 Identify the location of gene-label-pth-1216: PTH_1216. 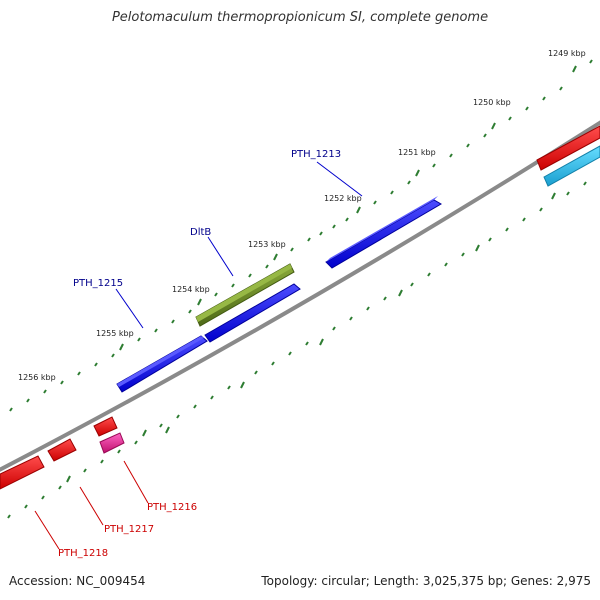
(172, 507).